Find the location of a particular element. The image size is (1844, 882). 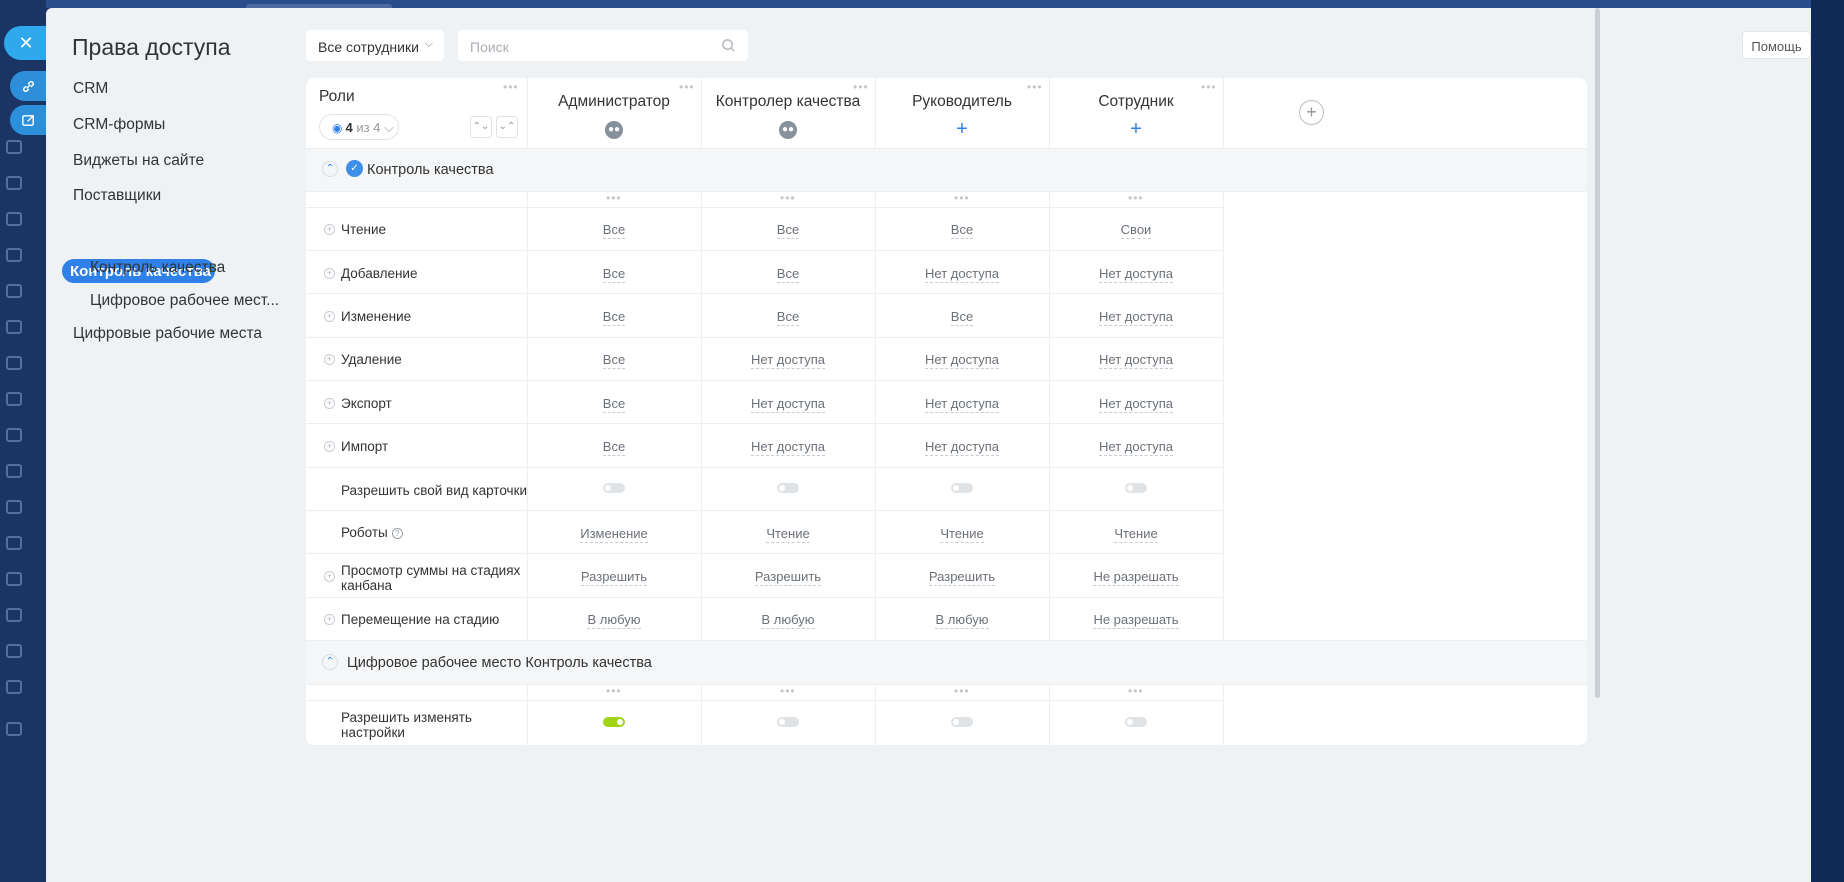

roles-total-count: из 4 is located at coordinates (368, 127).